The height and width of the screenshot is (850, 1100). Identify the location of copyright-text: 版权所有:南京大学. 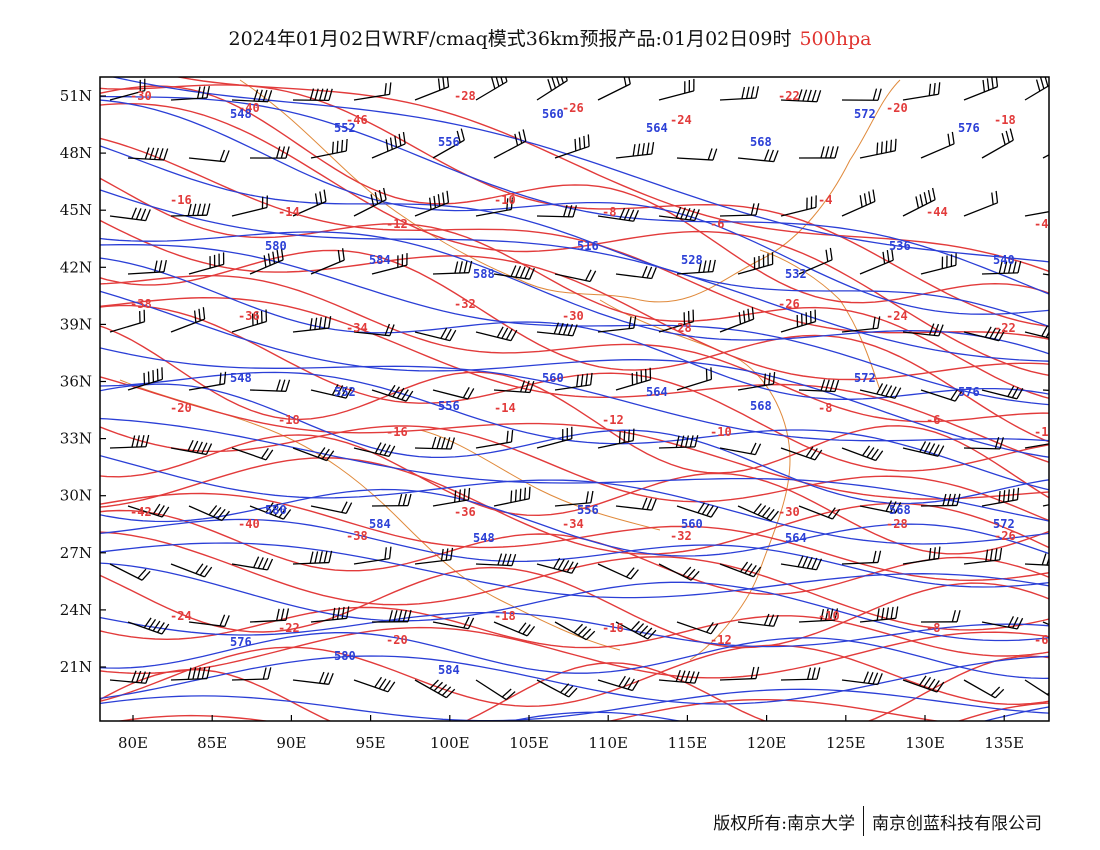
(784, 823).